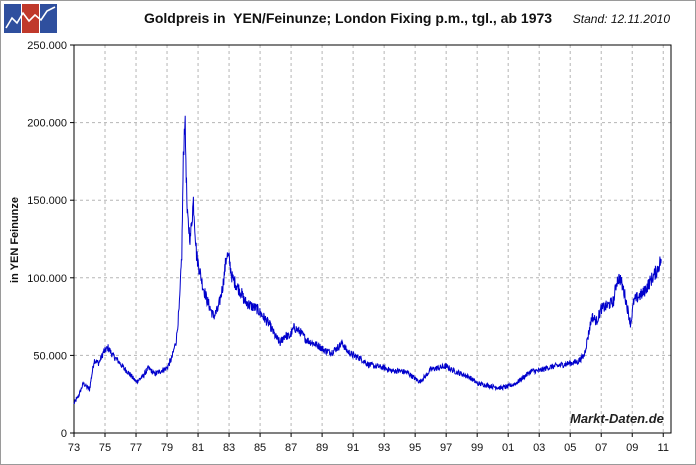 Image resolution: width=696 pixels, height=465 pixels. I want to click on x-tick-label-7: 87, so click(291, 448).